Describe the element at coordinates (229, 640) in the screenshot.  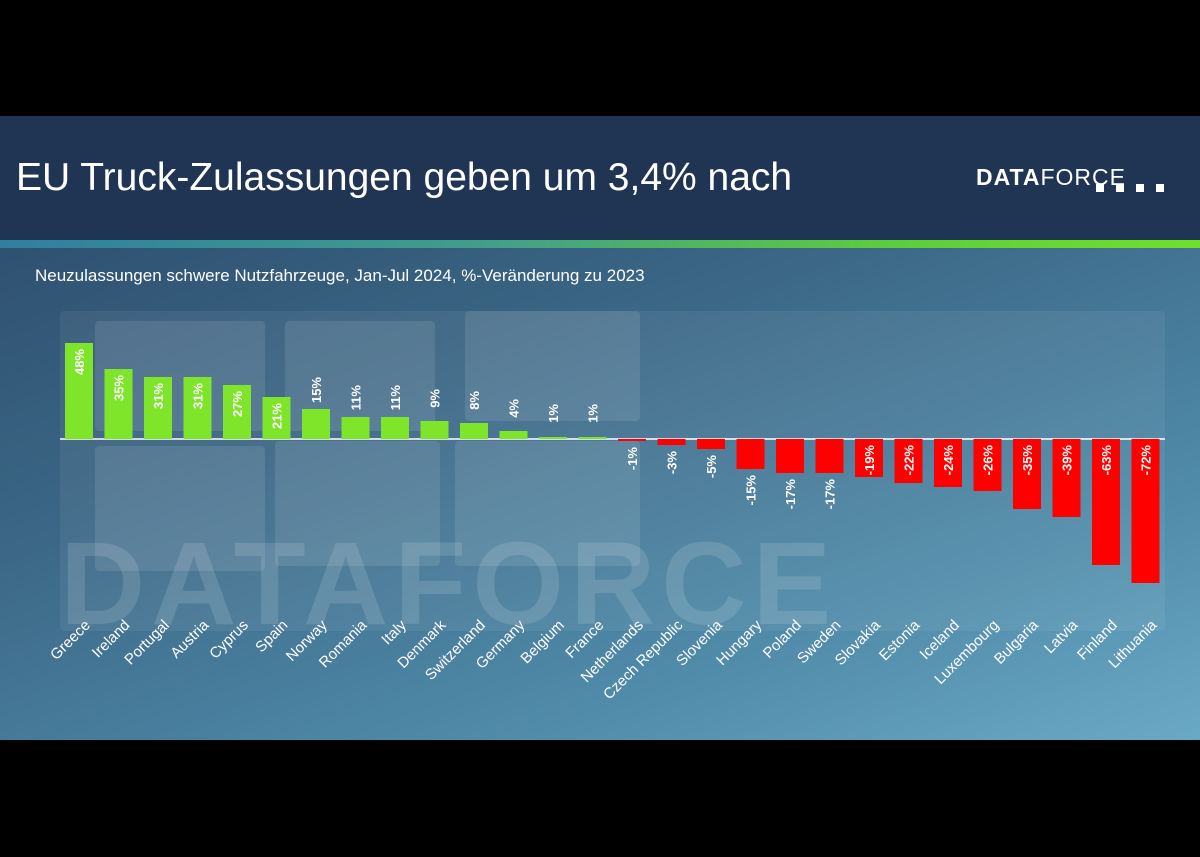
I see `category-label: Cyprus` at that location.